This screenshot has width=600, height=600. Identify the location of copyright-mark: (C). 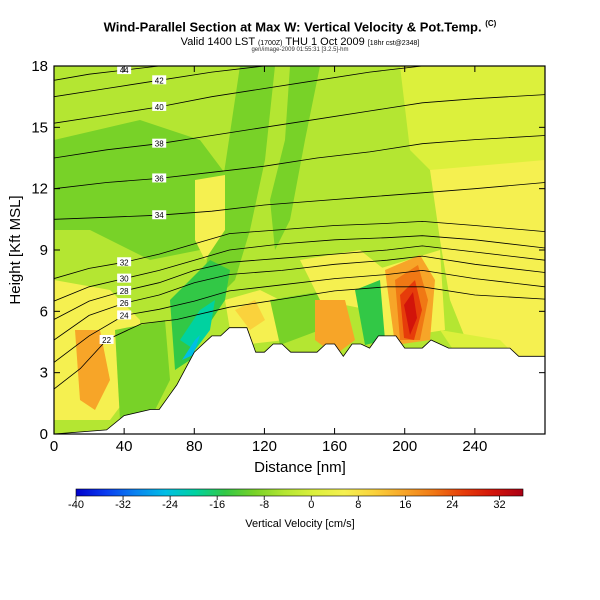
(491, 23).